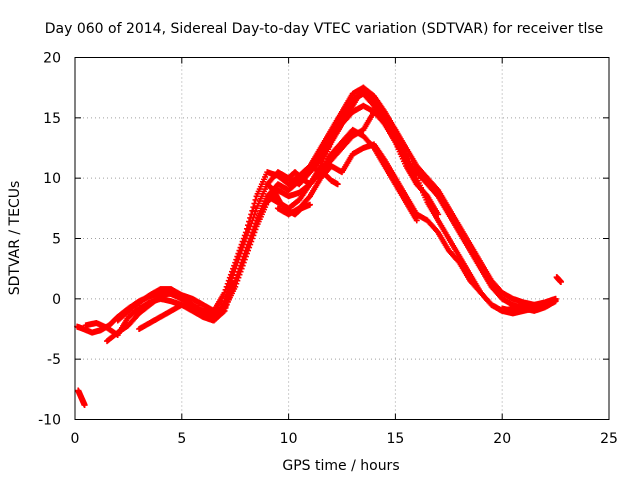  Describe the element at coordinates (289, 439) in the screenshot. I see `x-tick-label: 10` at that location.